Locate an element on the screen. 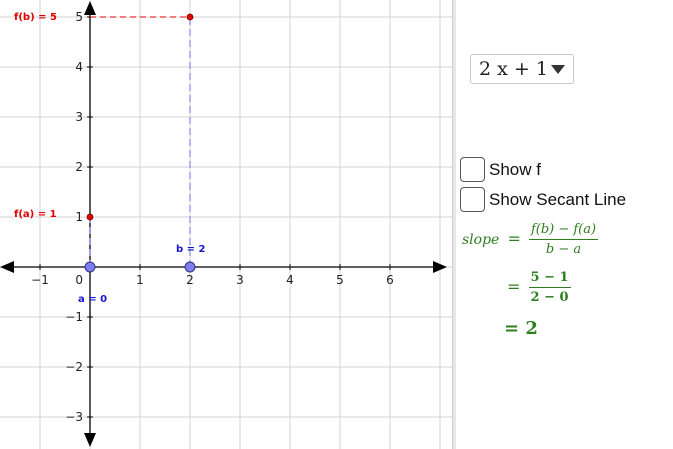 Image resolution: width=673 pixels, height=449 pixels. y-tick-label: −1 is located at coordinates (74, 317).